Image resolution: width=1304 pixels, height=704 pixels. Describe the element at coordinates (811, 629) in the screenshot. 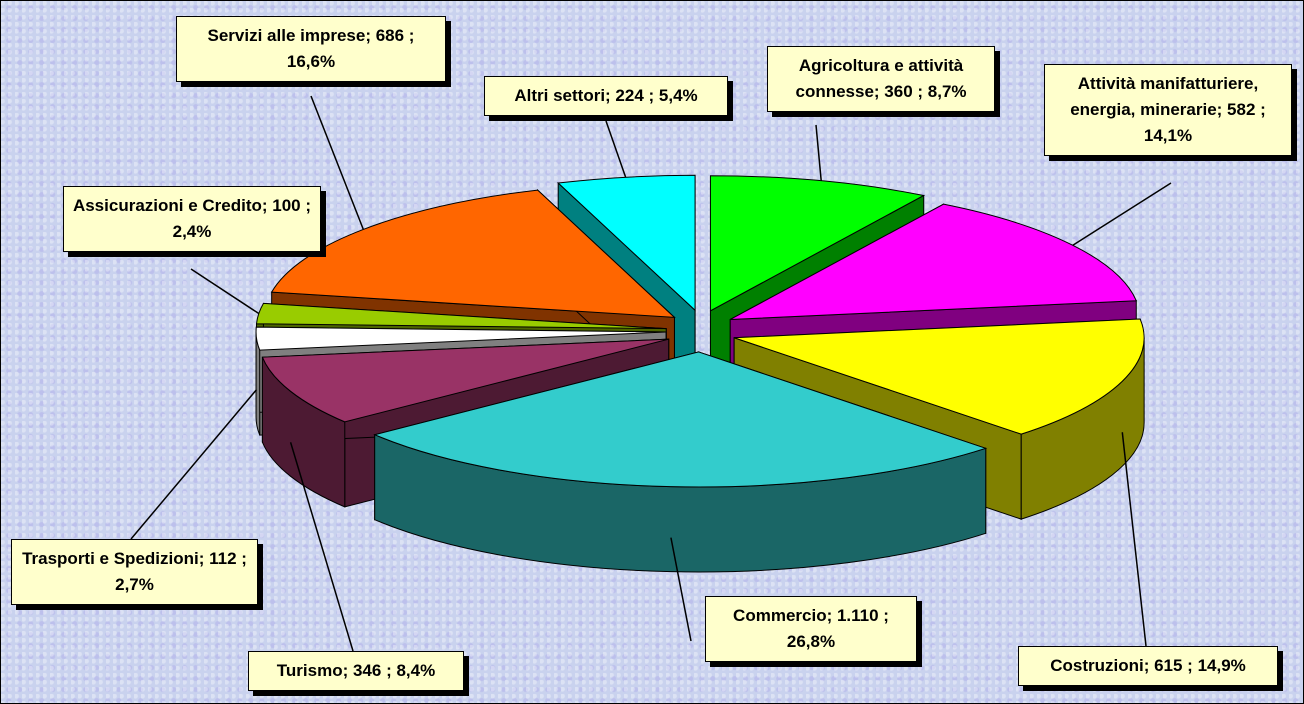

I see `data-label: Commercio; 1.110 ; 26,8%` at that location.